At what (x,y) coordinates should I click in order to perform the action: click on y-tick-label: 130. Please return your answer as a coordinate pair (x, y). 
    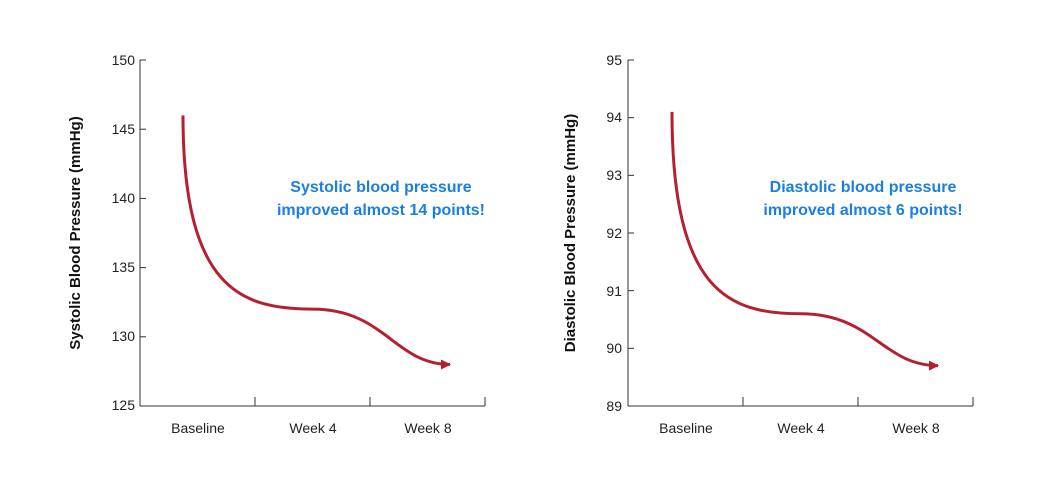
    Looking at the image, I should click on (124, 336).